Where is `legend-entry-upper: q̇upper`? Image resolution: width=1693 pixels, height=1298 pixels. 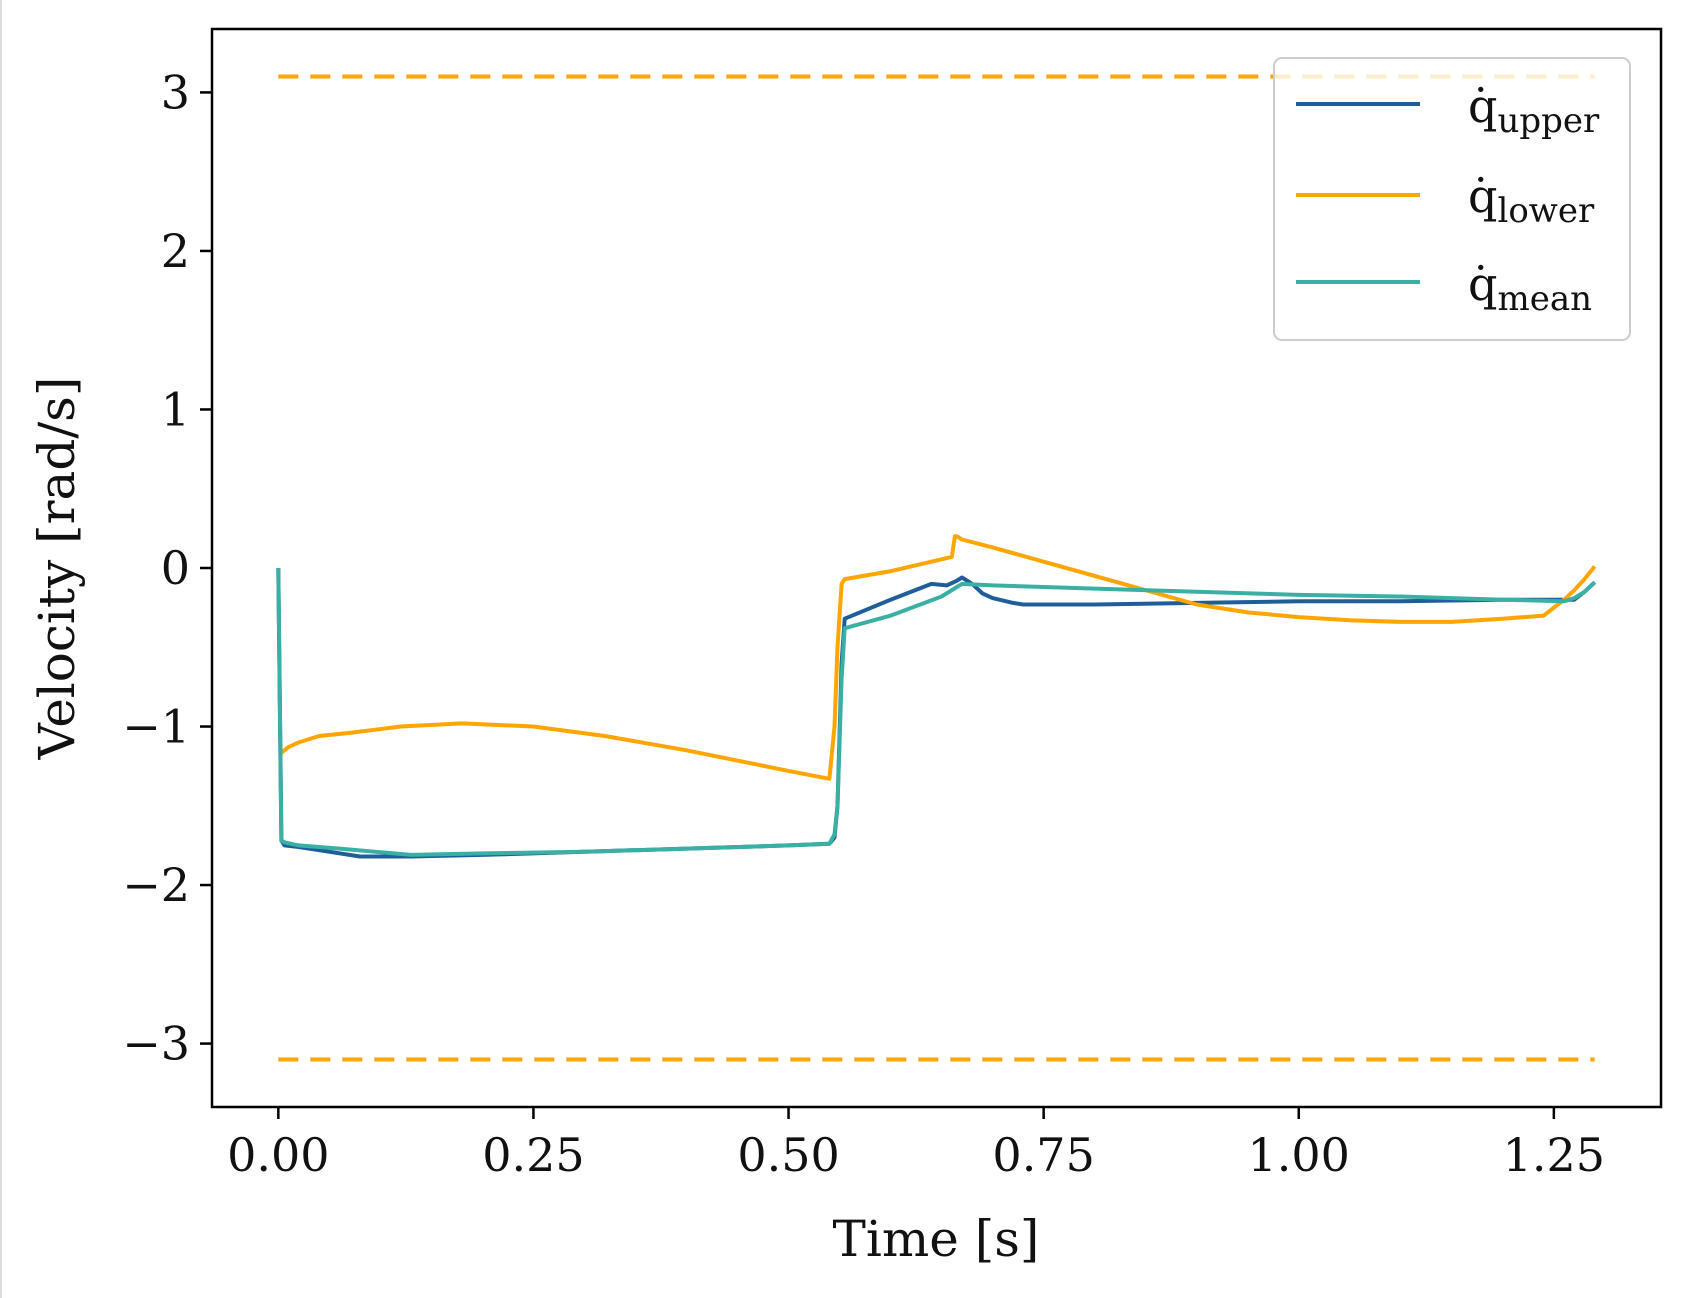
legend-entry-upper: q̇upper is located at coordinates (1534, 110).